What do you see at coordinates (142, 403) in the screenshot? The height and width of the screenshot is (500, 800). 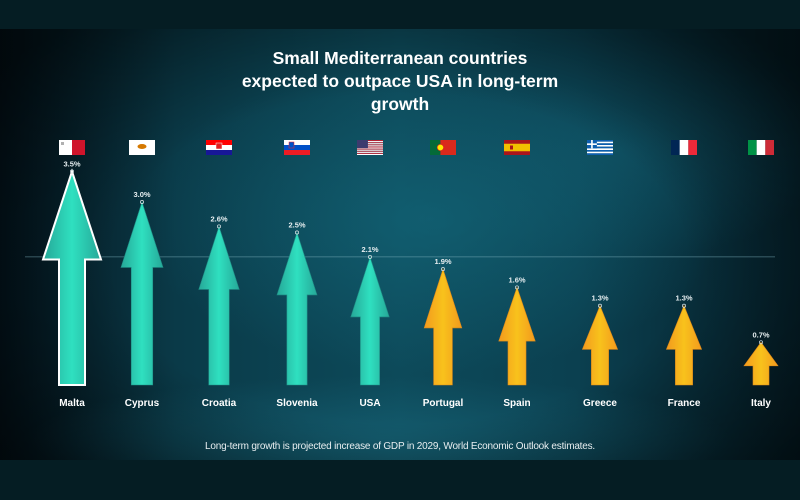 I see `category-label-cyprus: Cyprus` at bounding box center [142, 403].